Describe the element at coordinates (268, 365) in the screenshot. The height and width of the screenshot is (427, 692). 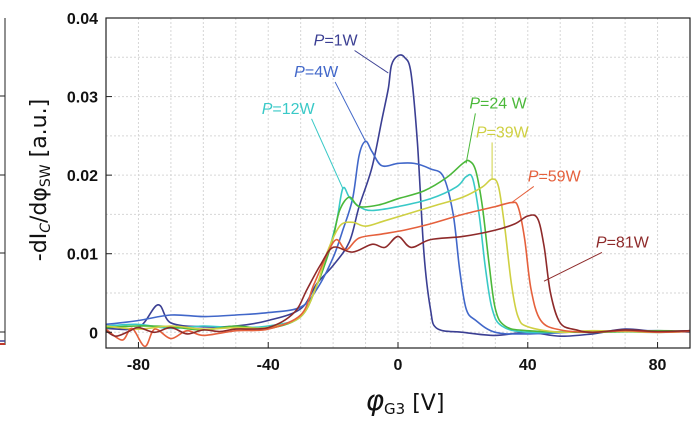
I see `x-tick-label: -40` at that location.